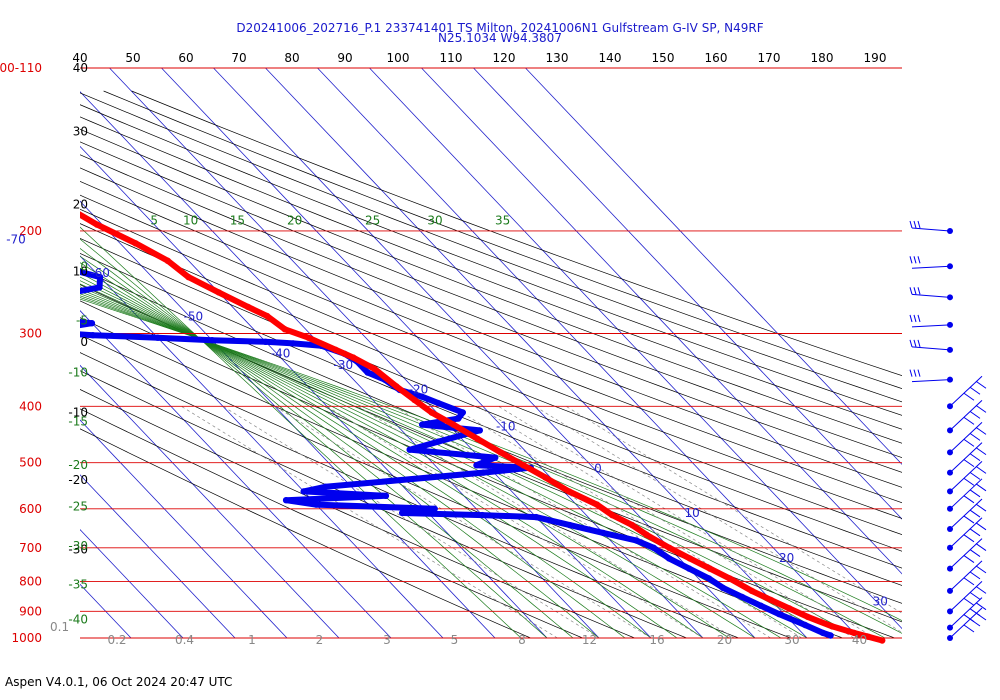 This screenshot has width=1000, height=700. Describe the element at coordinates (344, 365) in the screenshot. I see `isotherm-label: -30` at that location.